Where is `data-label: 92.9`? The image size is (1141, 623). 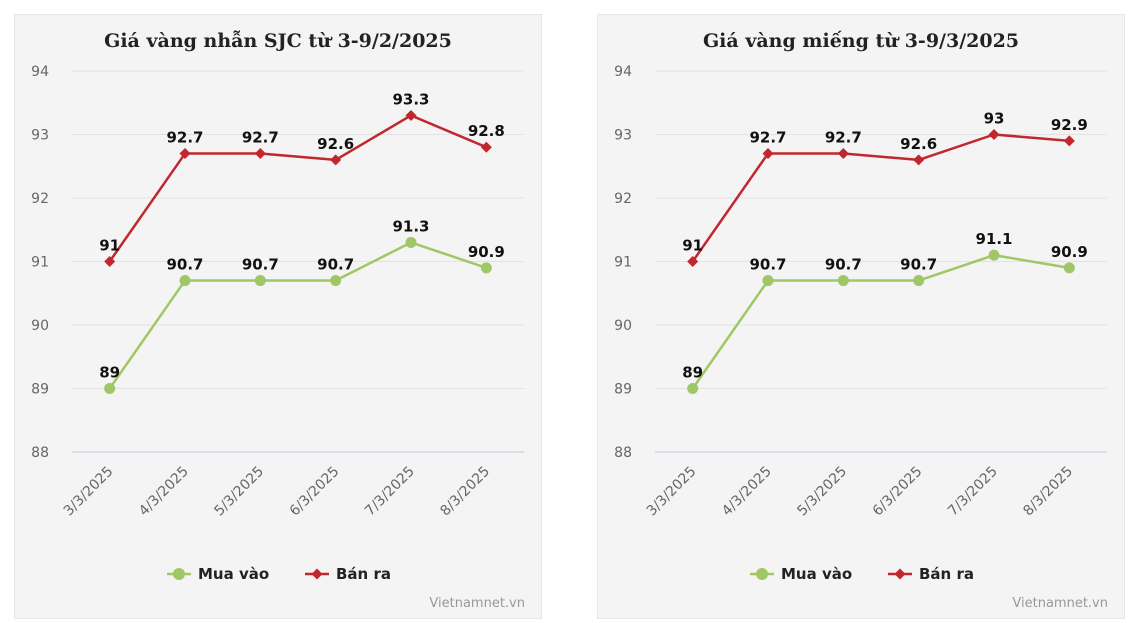
data-label: 92.9 is located at coordinates (1069, 125).